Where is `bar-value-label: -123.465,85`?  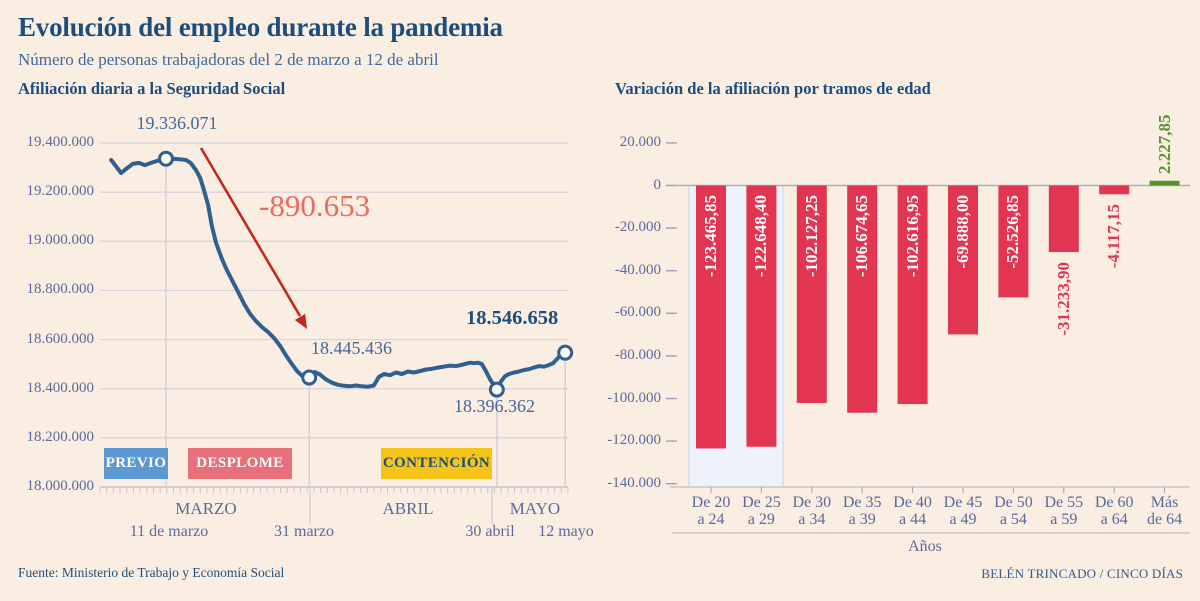
bar-value-label: -123.465,85 is located at coordinates (710, 235).